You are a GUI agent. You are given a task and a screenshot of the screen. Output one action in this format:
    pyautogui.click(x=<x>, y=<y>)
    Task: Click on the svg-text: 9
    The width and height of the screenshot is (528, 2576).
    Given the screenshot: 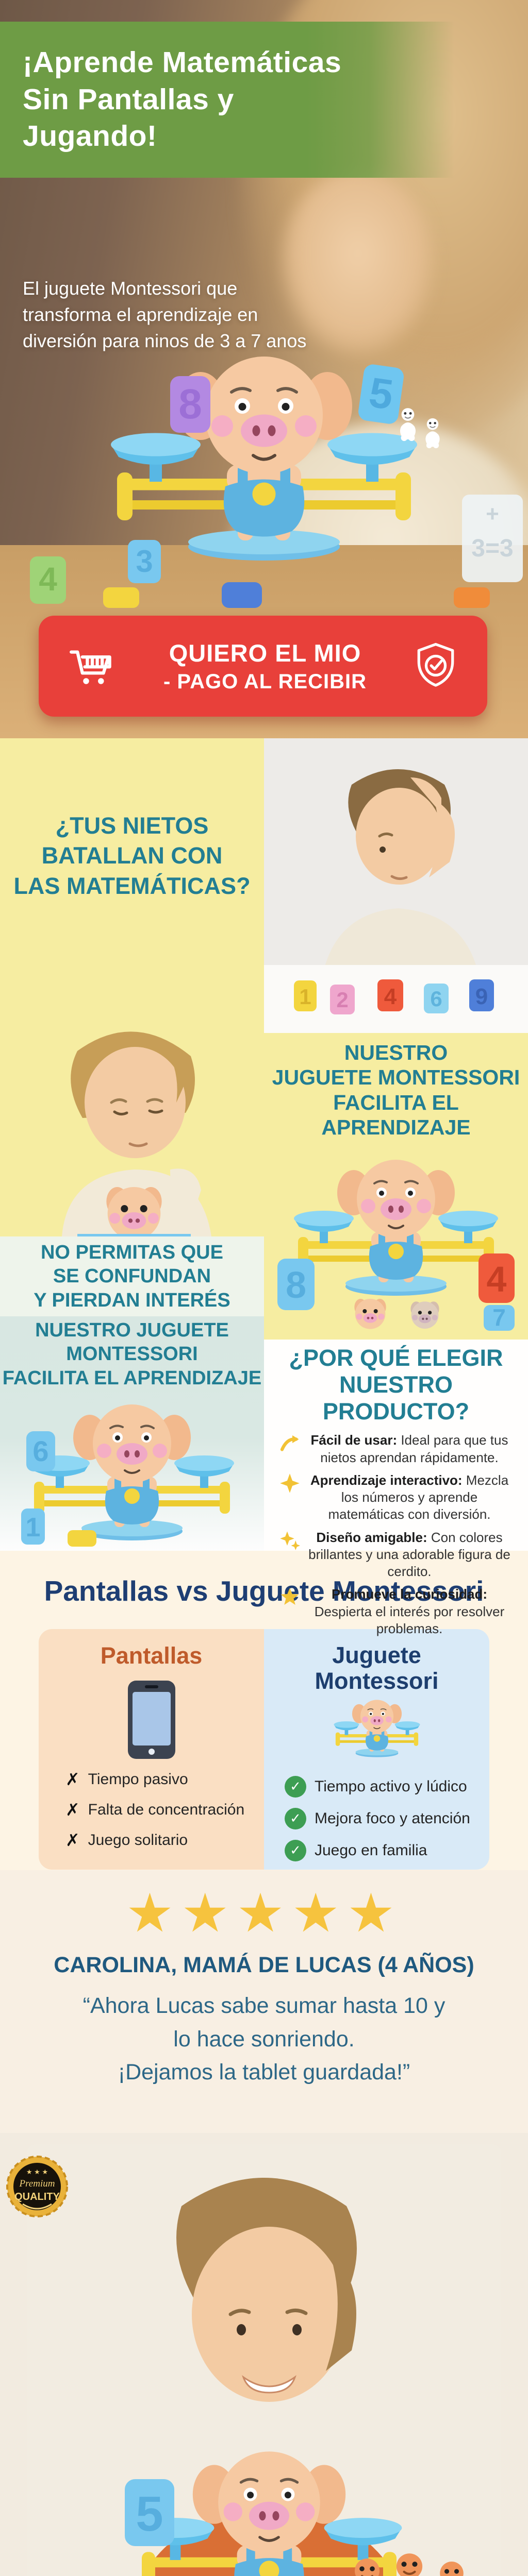 What is the action you would take?
    pyautogui.click(x=481, y=996)
    